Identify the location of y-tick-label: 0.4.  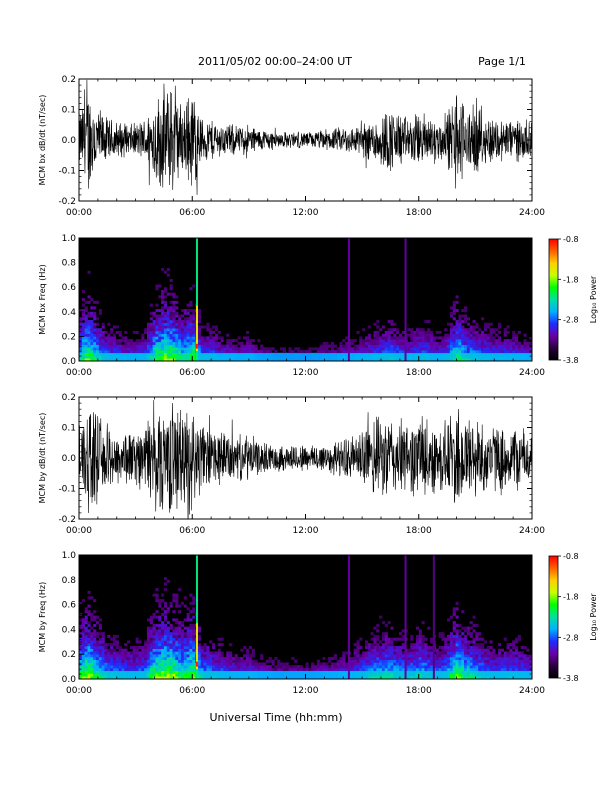
(69, 313).